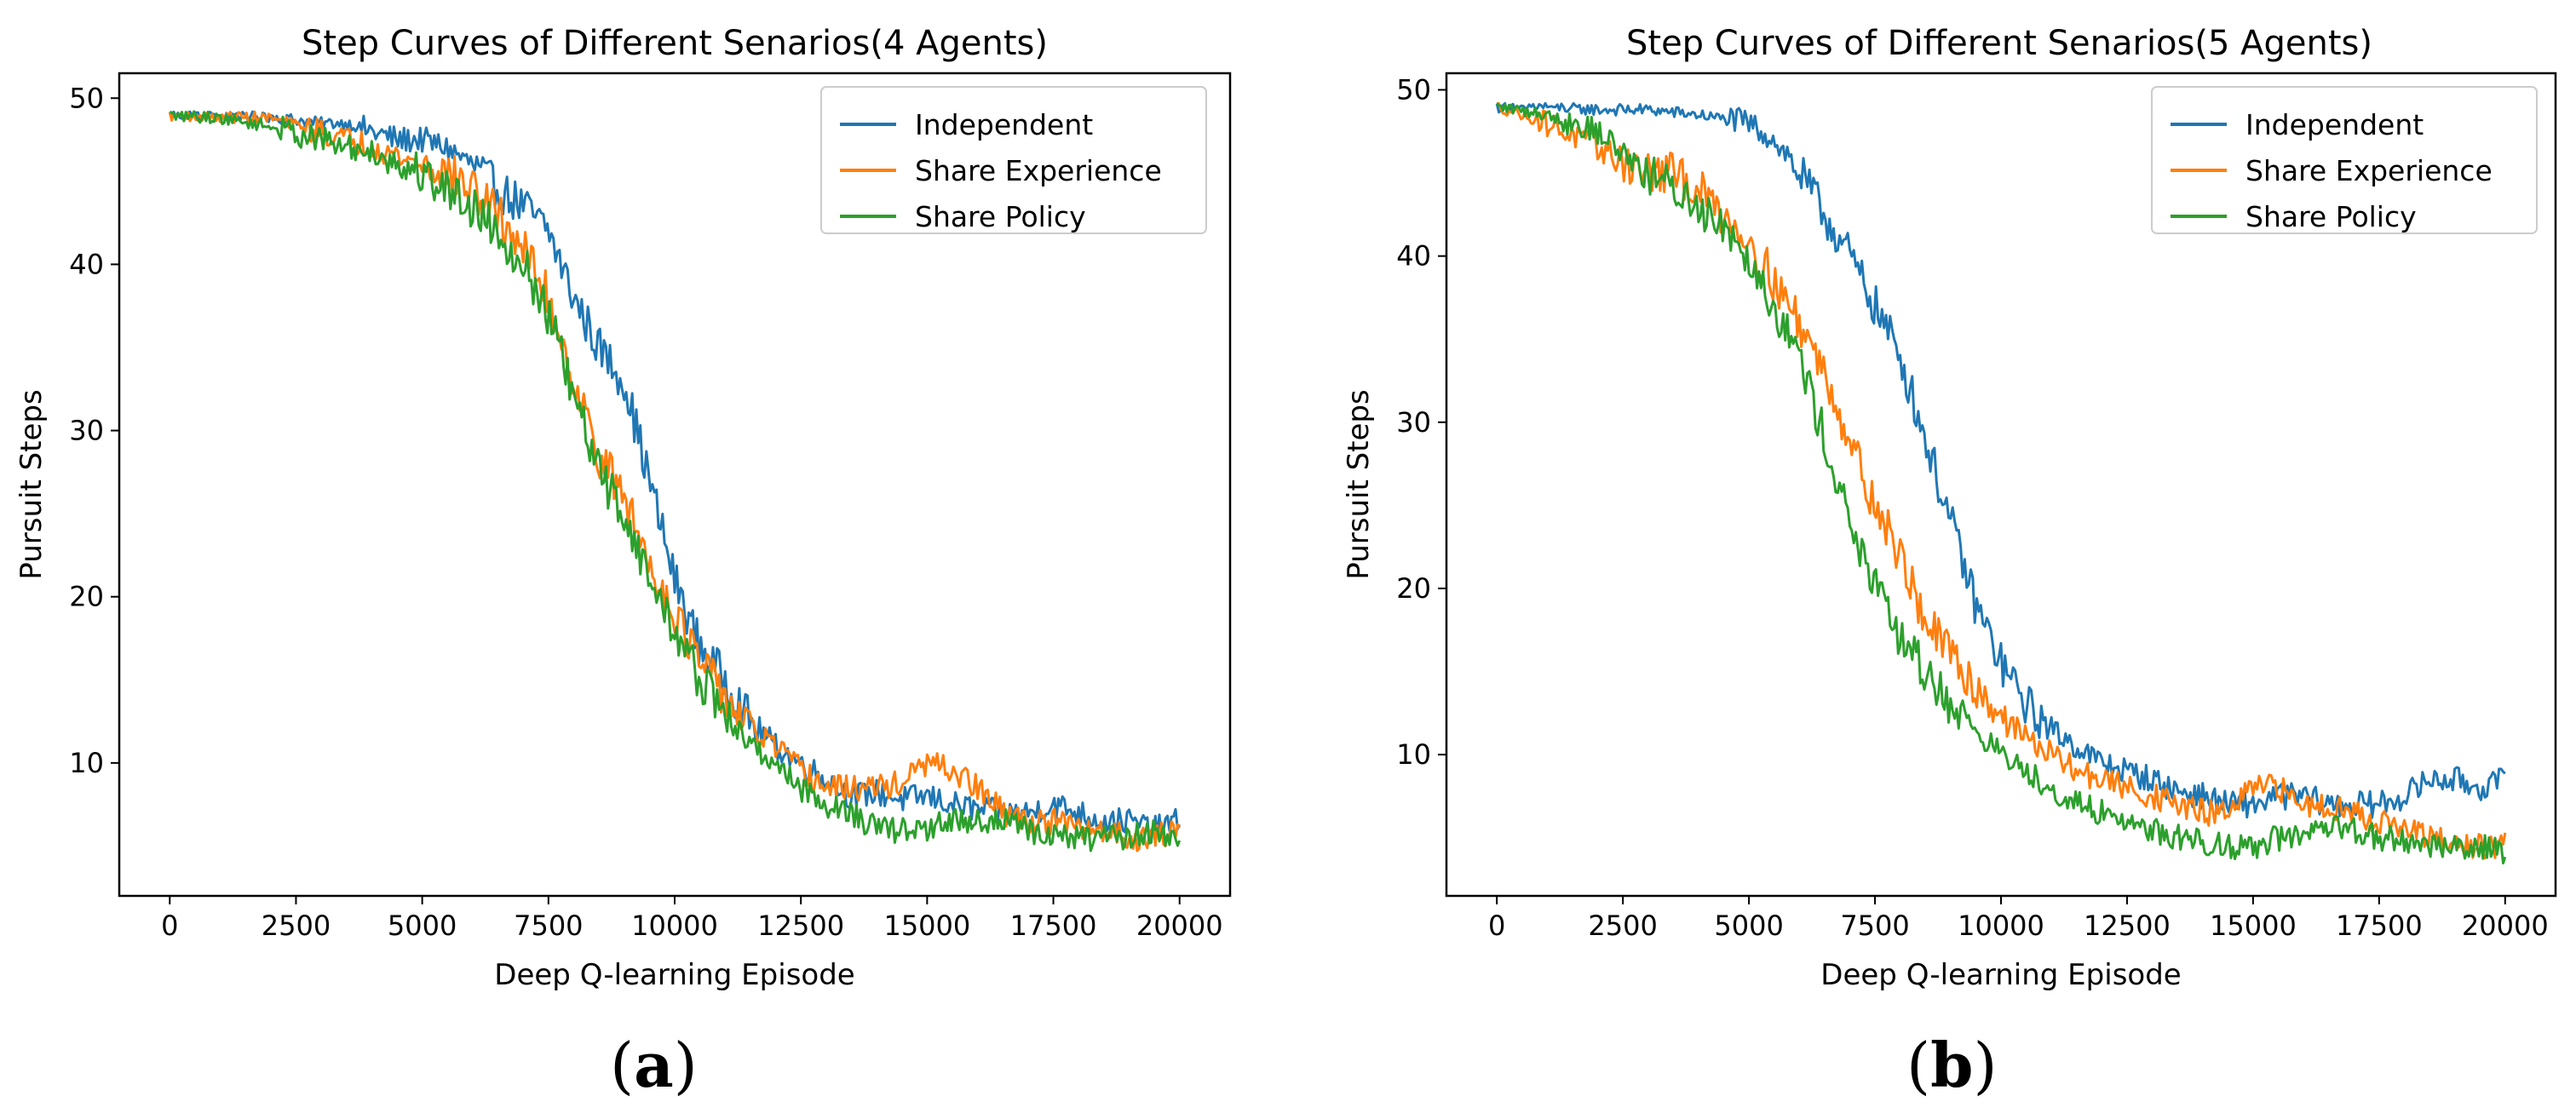 The width and height of the screenshot is (2576, 1119). What do you see at coordinates (654, 1065) in the screenshot?
I see `panel-caption: (a)` at bounding box center [654, 1065].